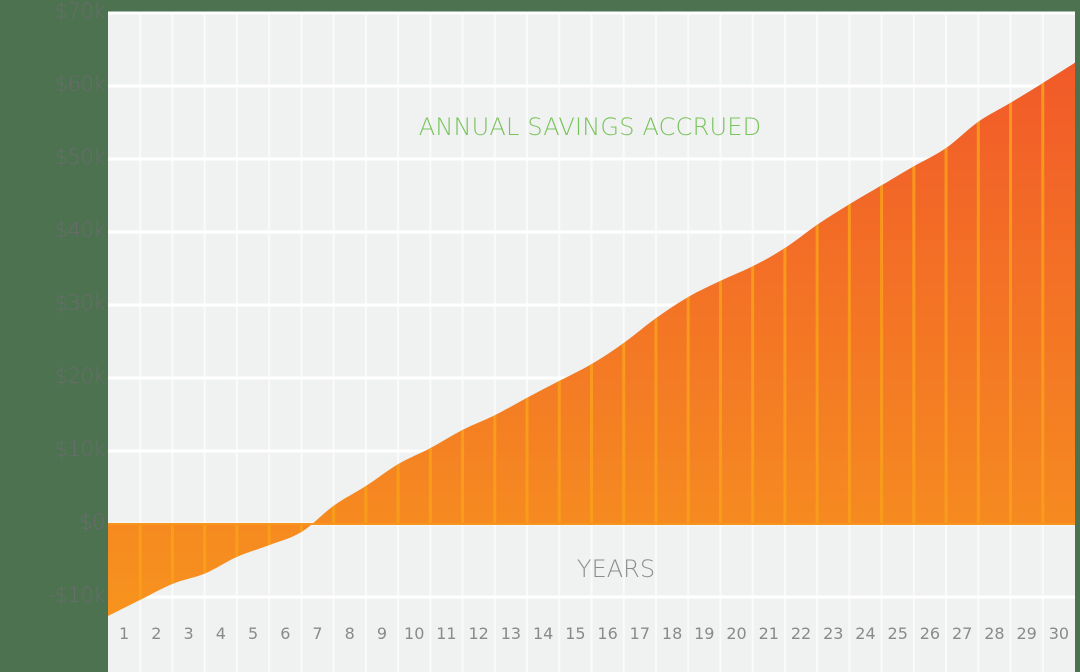  I want to click on x-tick-label: 21, so click(768, 633).